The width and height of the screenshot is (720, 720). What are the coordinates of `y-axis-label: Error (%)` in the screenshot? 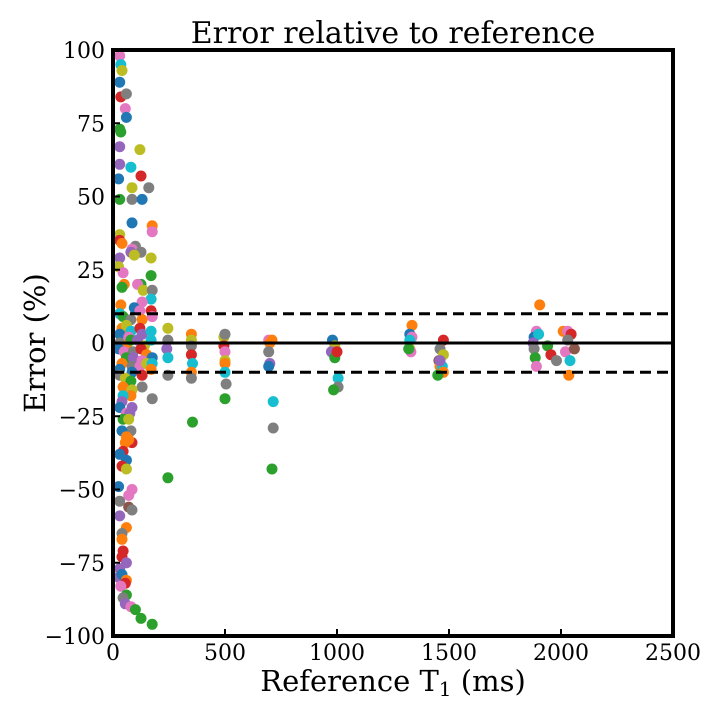 It's located at (35, 343).